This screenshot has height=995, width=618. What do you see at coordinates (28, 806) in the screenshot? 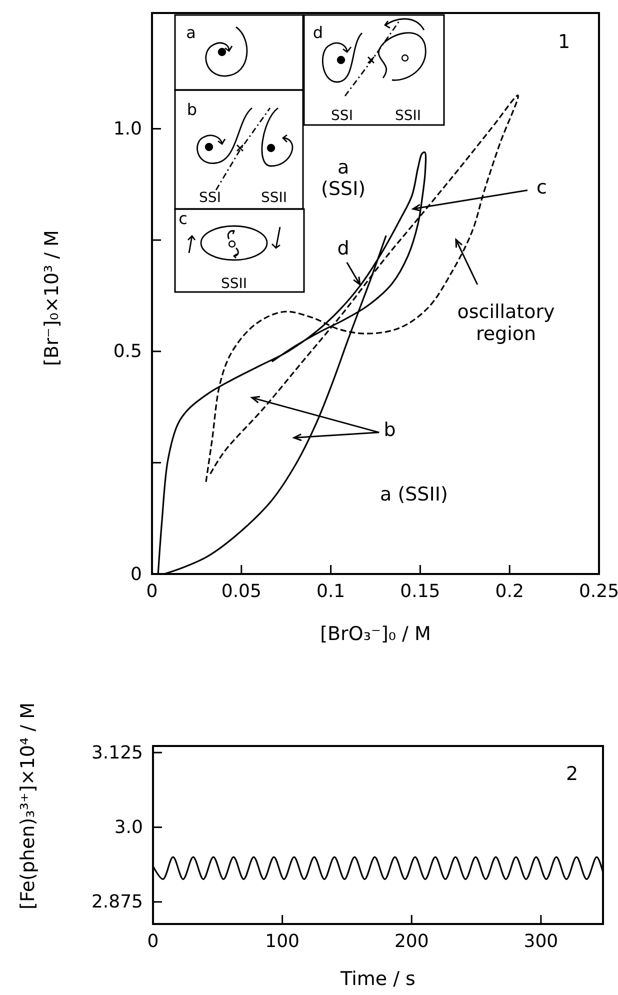
I see `y-axis-title: [Fe(phen)₃³⁺]×10⁴ / M` at bounding box center [28, 806].